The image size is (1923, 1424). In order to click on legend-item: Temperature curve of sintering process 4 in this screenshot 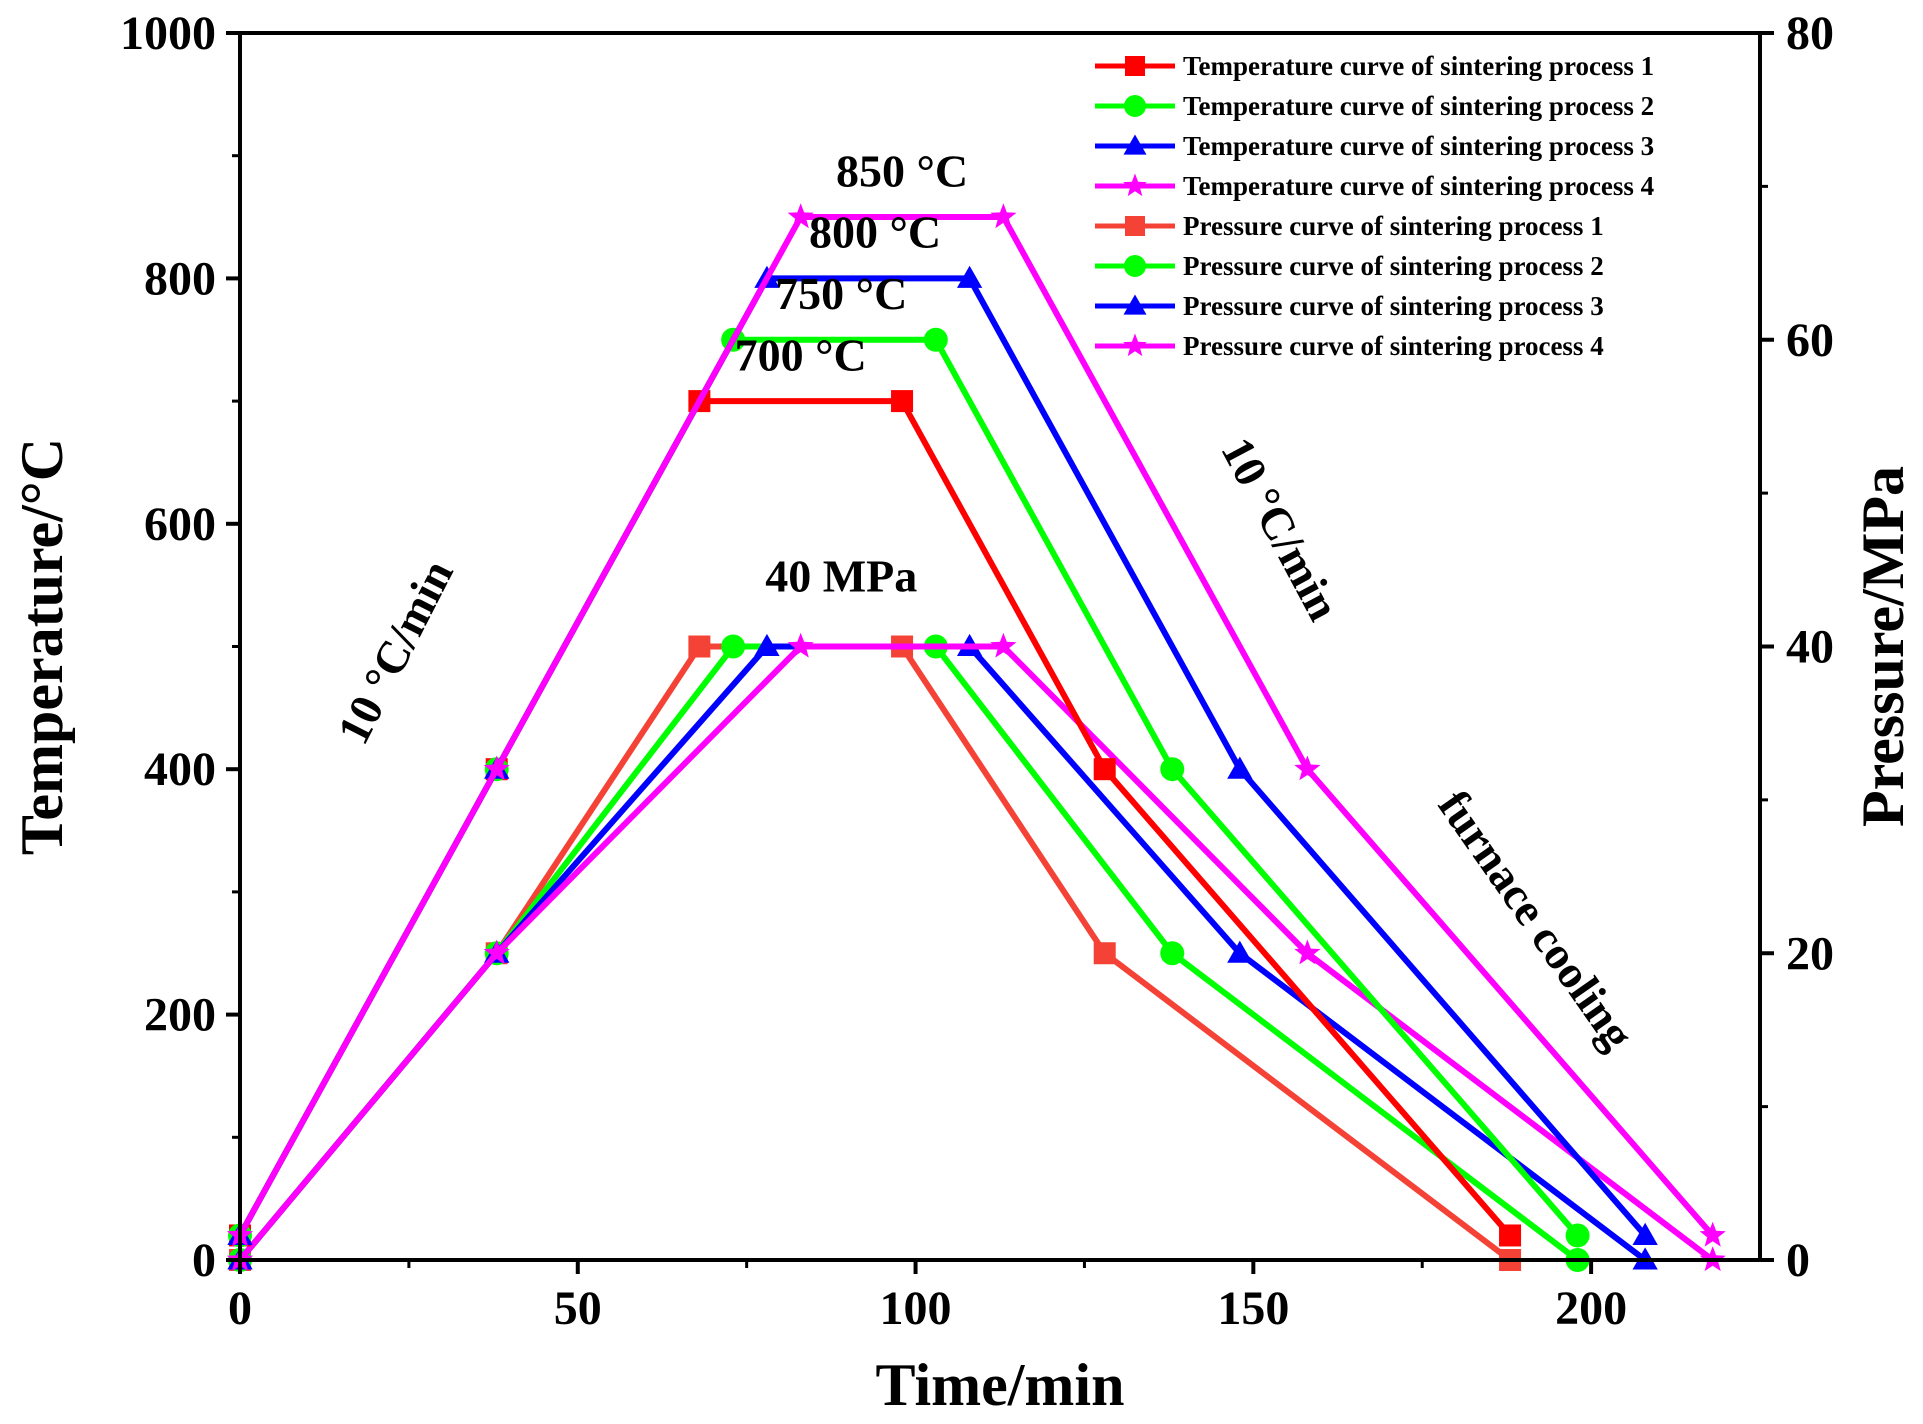, I will do `click(1374, 186)`.